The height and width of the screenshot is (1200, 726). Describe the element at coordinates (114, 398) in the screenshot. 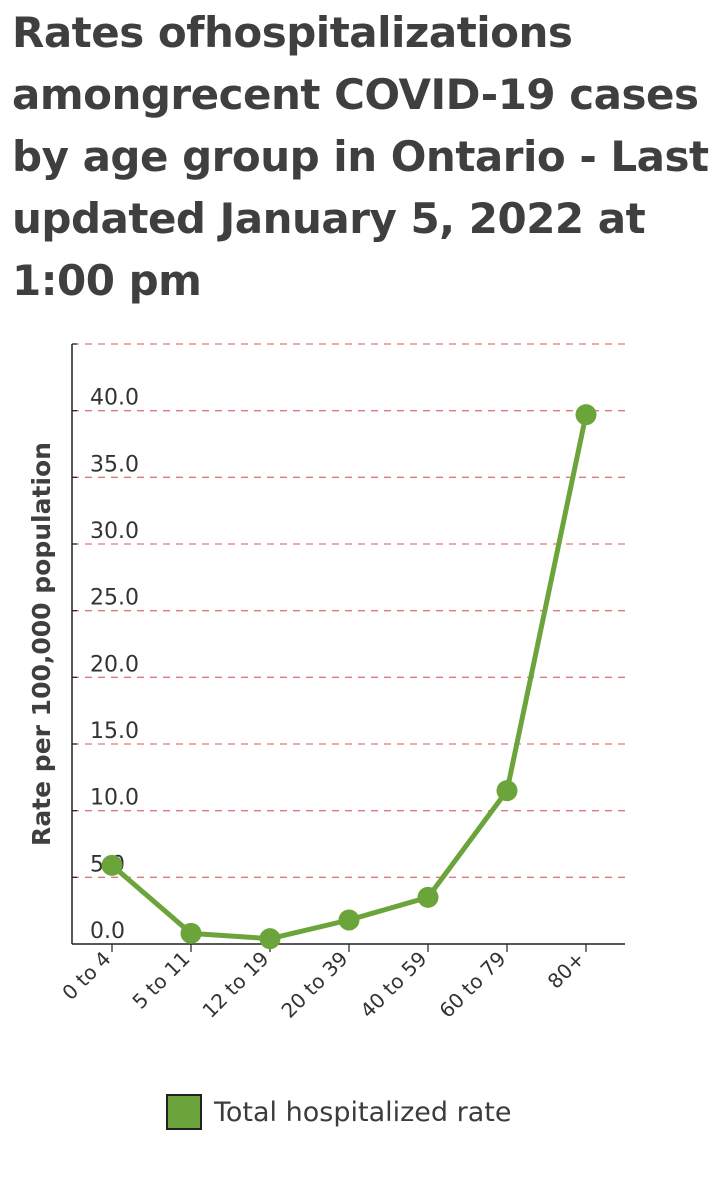

I see `y-tick-label: 40.0` at that location.